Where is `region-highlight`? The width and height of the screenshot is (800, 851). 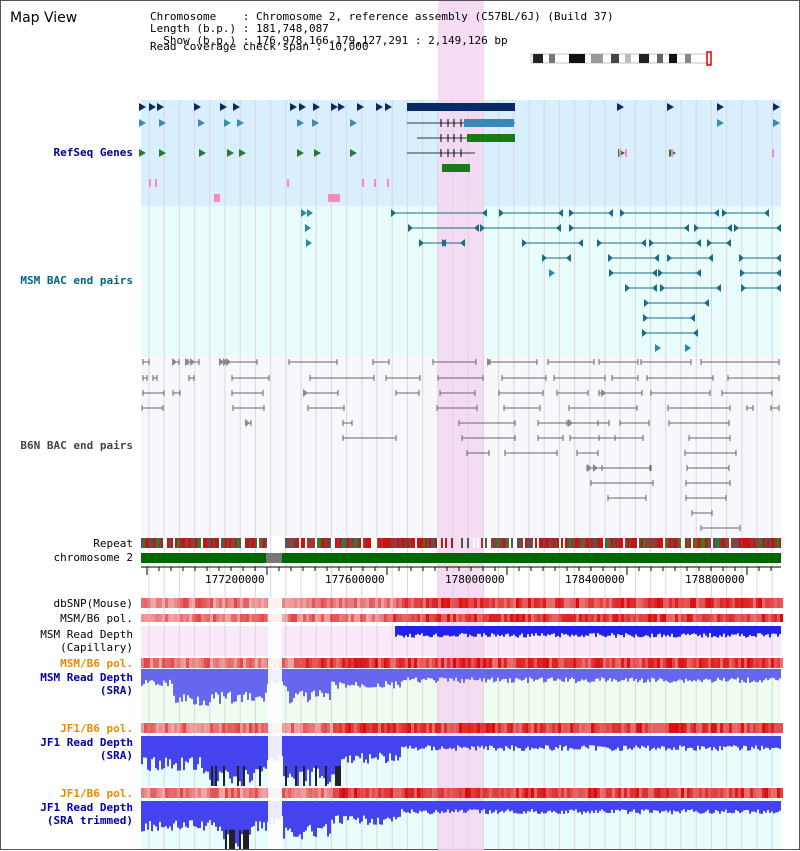
region-highlight is located at coordinates (461, 426).